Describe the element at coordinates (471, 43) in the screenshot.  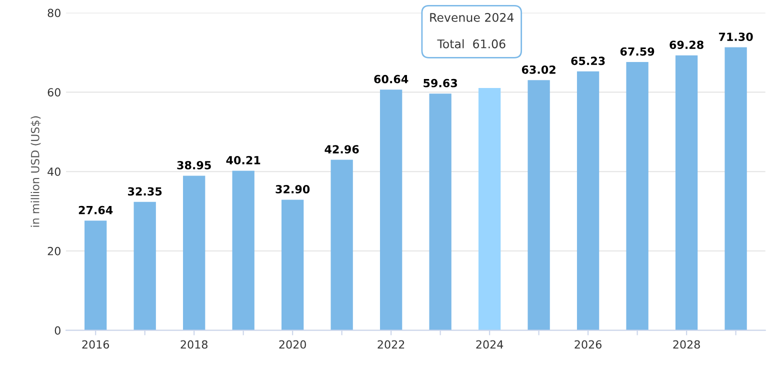
I see `annotation: Total 61.06` at that location.